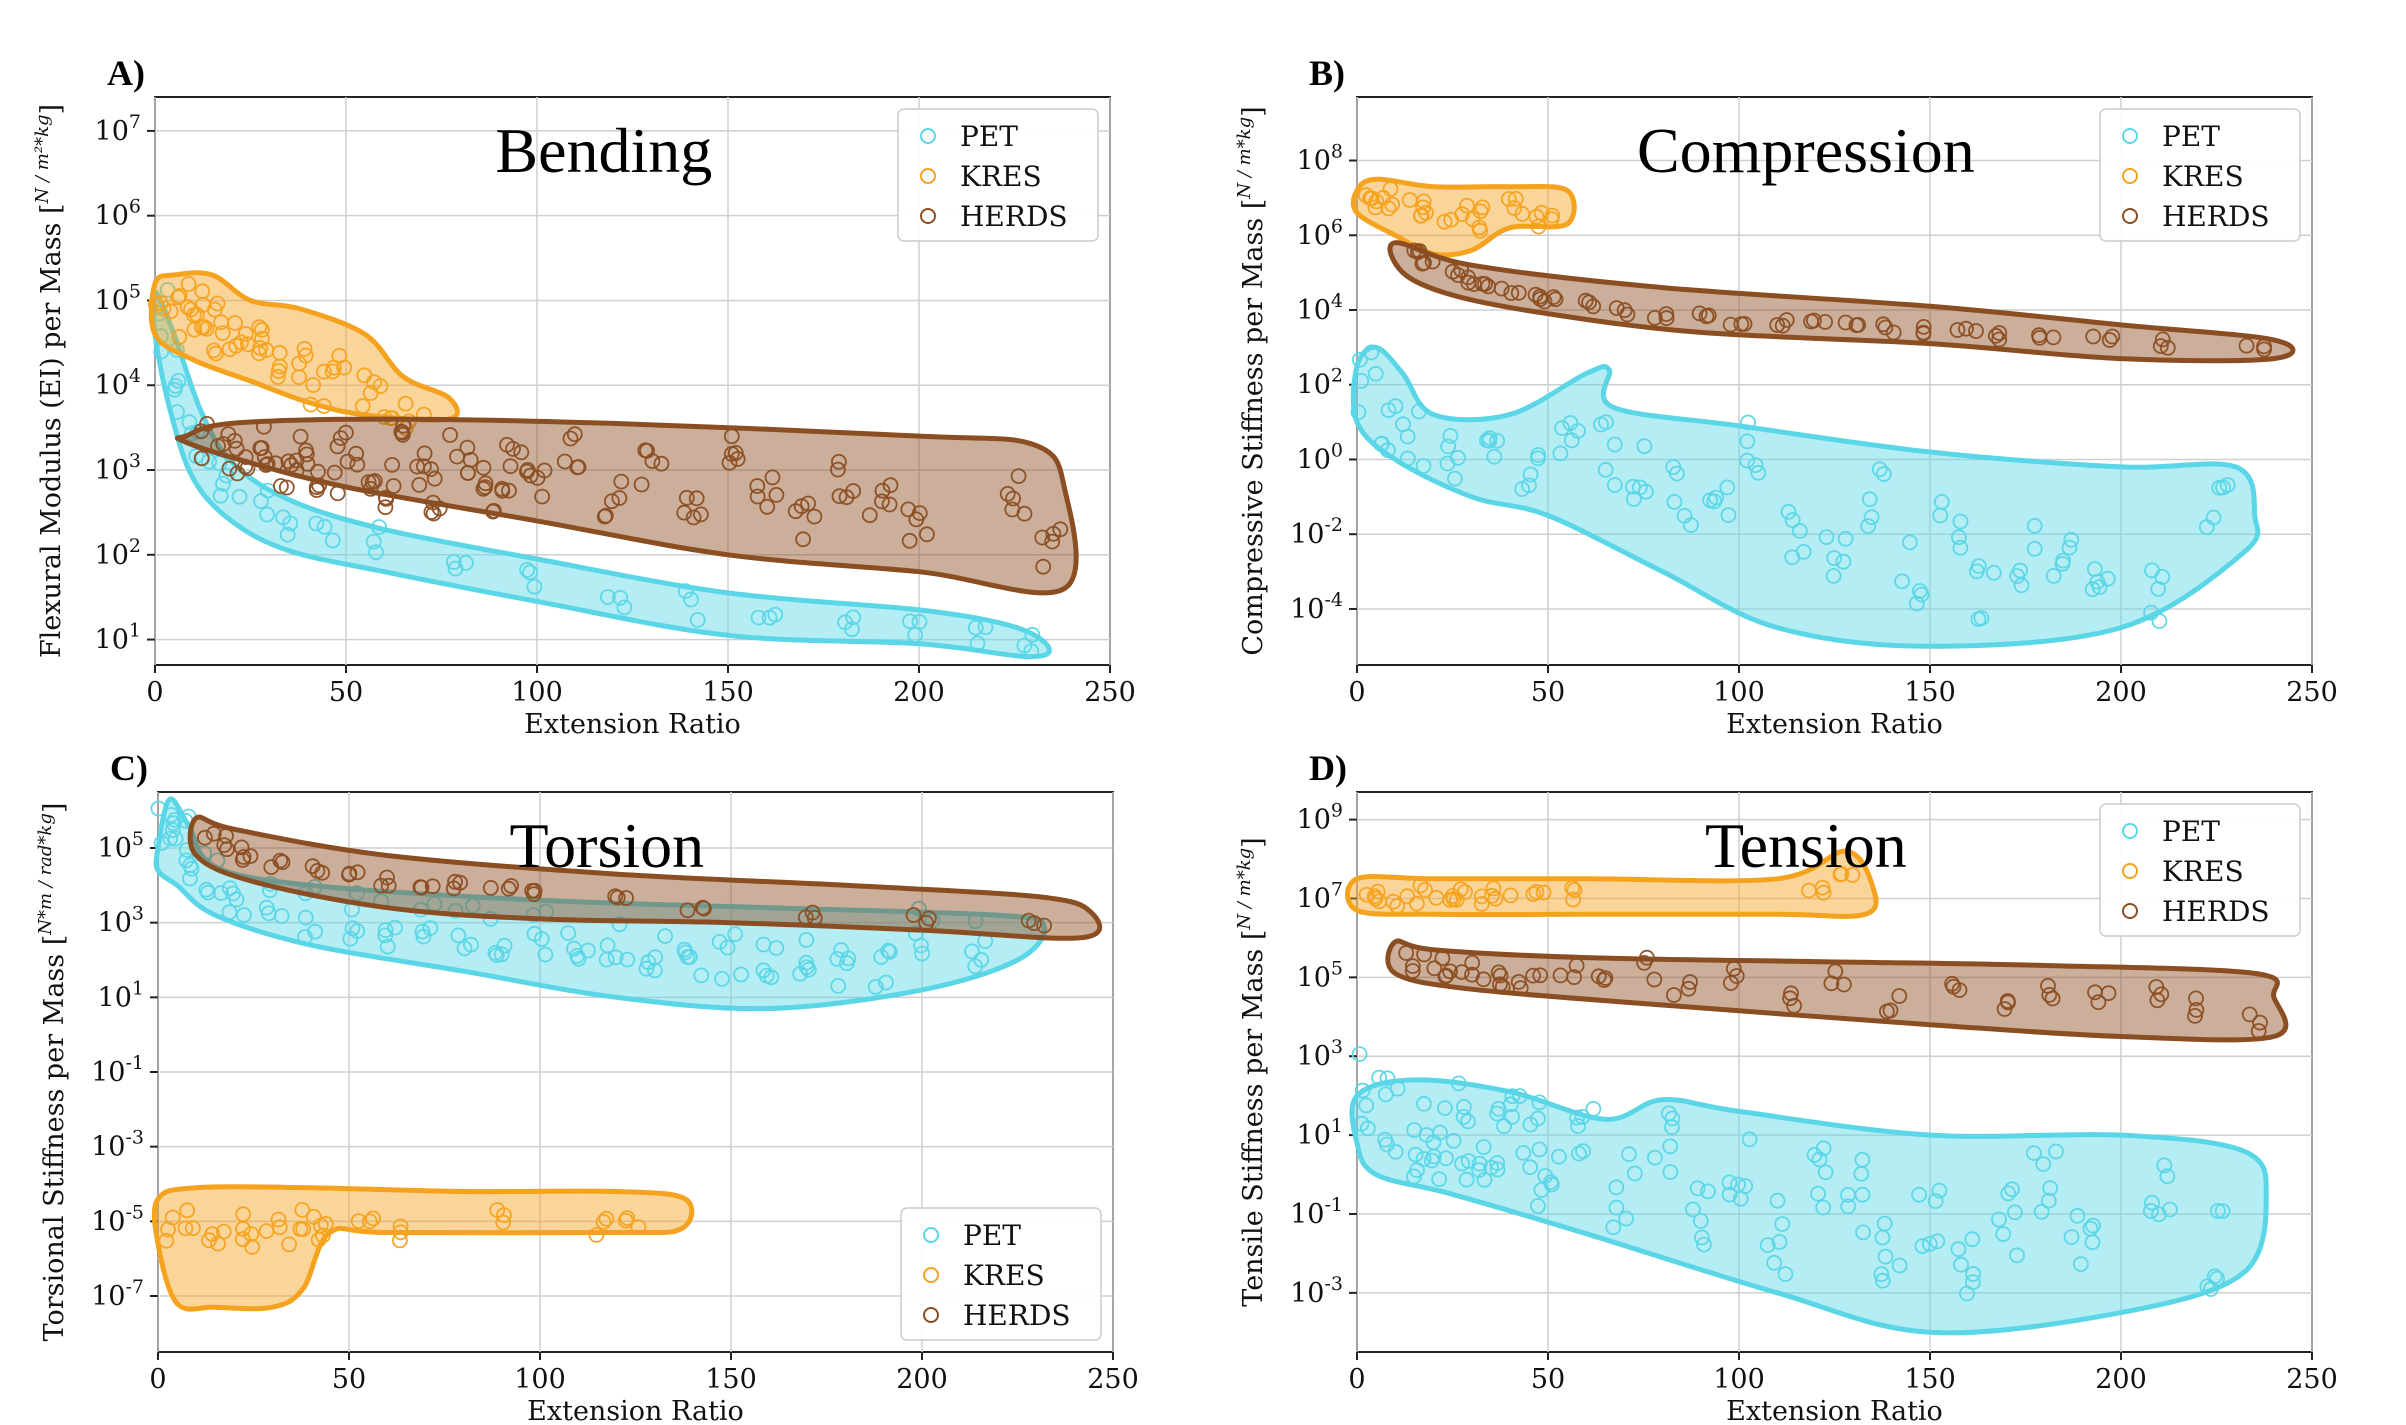 The height and width of the screenshot is (1425, 2406). I want to click on y-tick-label: 10⁻⁵, so click(117, 1219).